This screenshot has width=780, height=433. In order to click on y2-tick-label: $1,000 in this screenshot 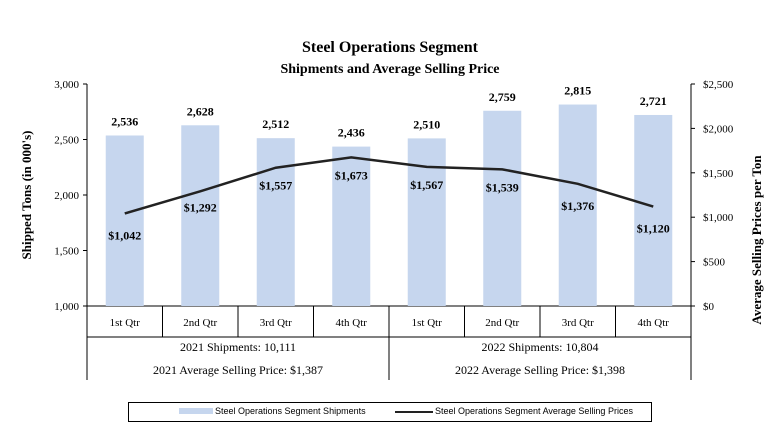, I will do `click(718, 218)`.